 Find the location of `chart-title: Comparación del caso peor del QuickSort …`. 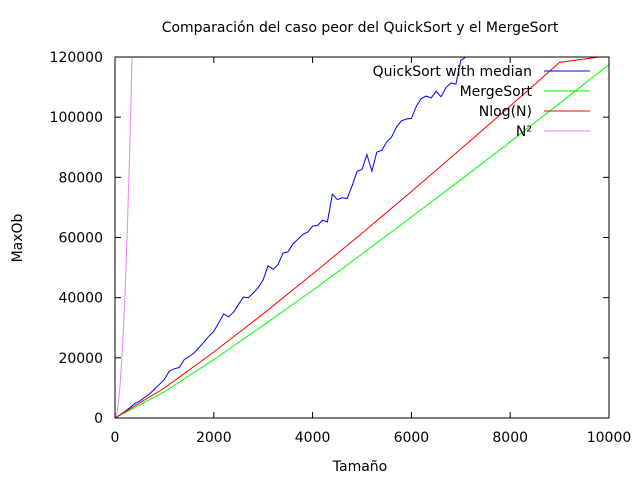

chart-title: Comparación del caso peor del QuickSort … is located at coordinates (360, 28).